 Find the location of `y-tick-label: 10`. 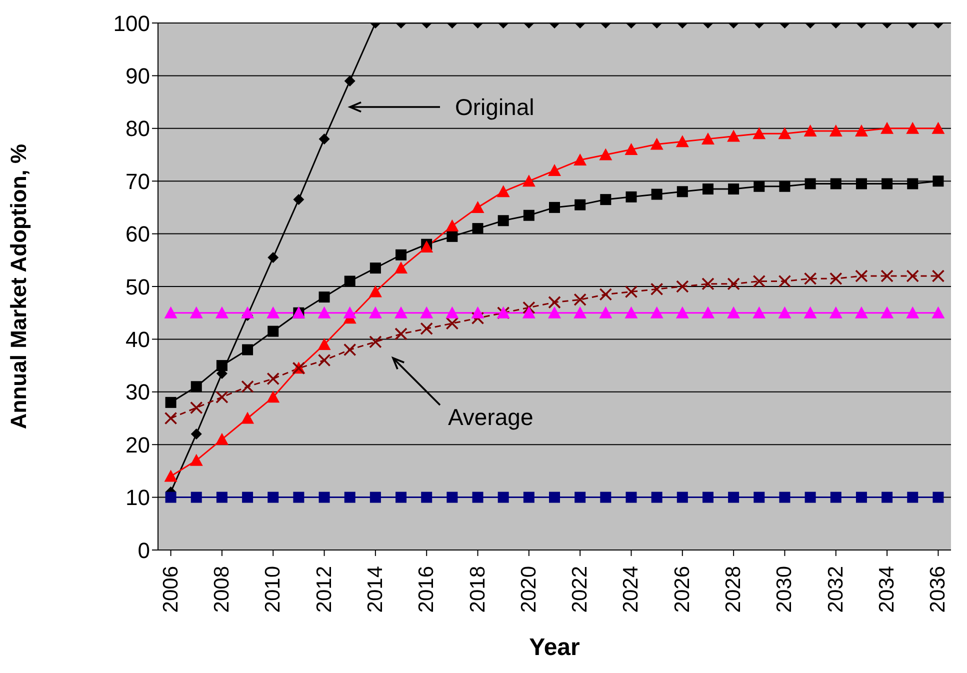

y-tick-label: 10 is located at coordinates (138, 497).